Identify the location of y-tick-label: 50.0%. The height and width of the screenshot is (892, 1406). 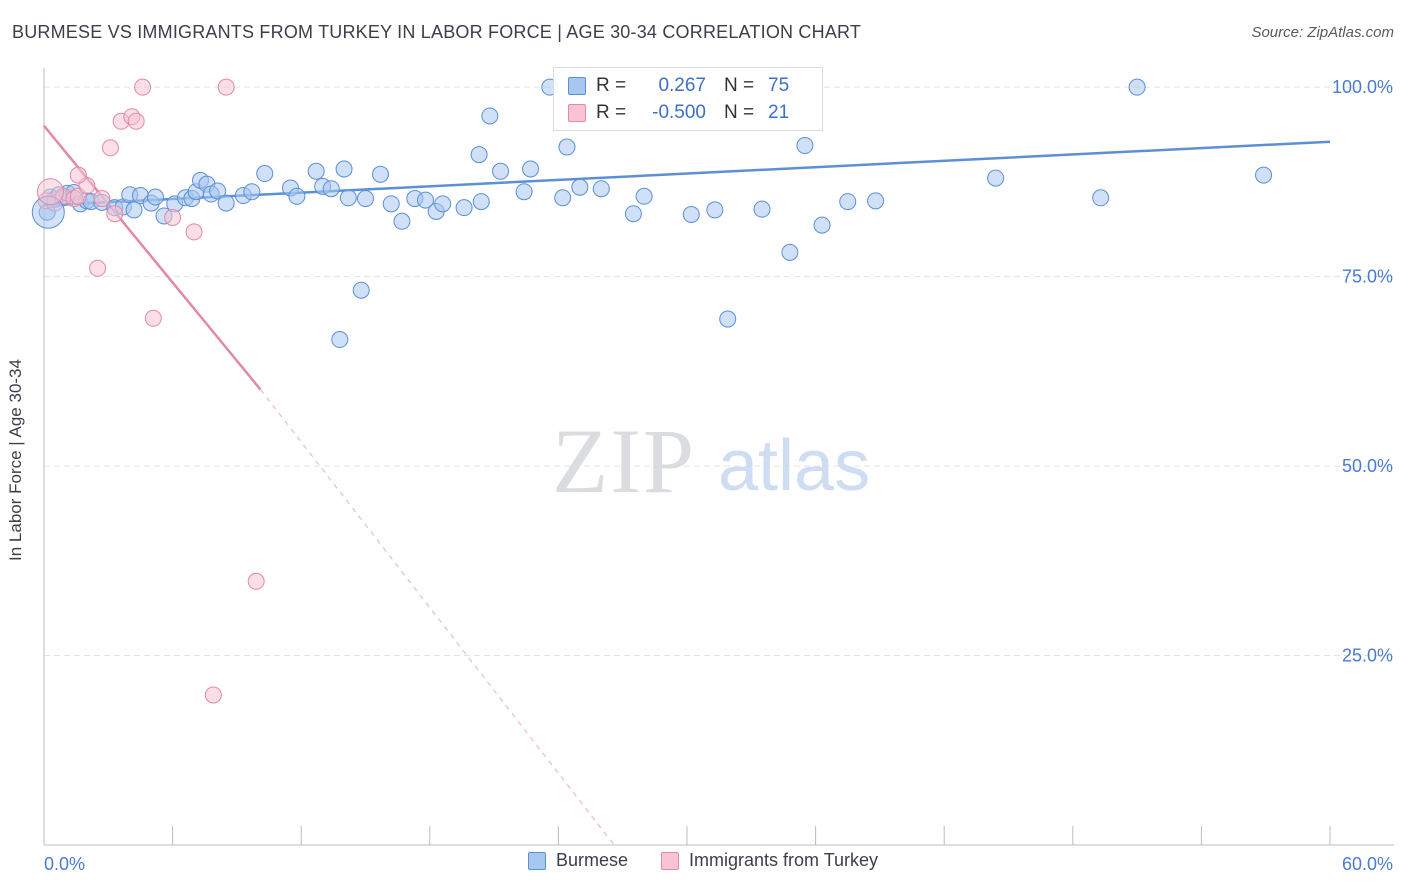
(1367, 466).